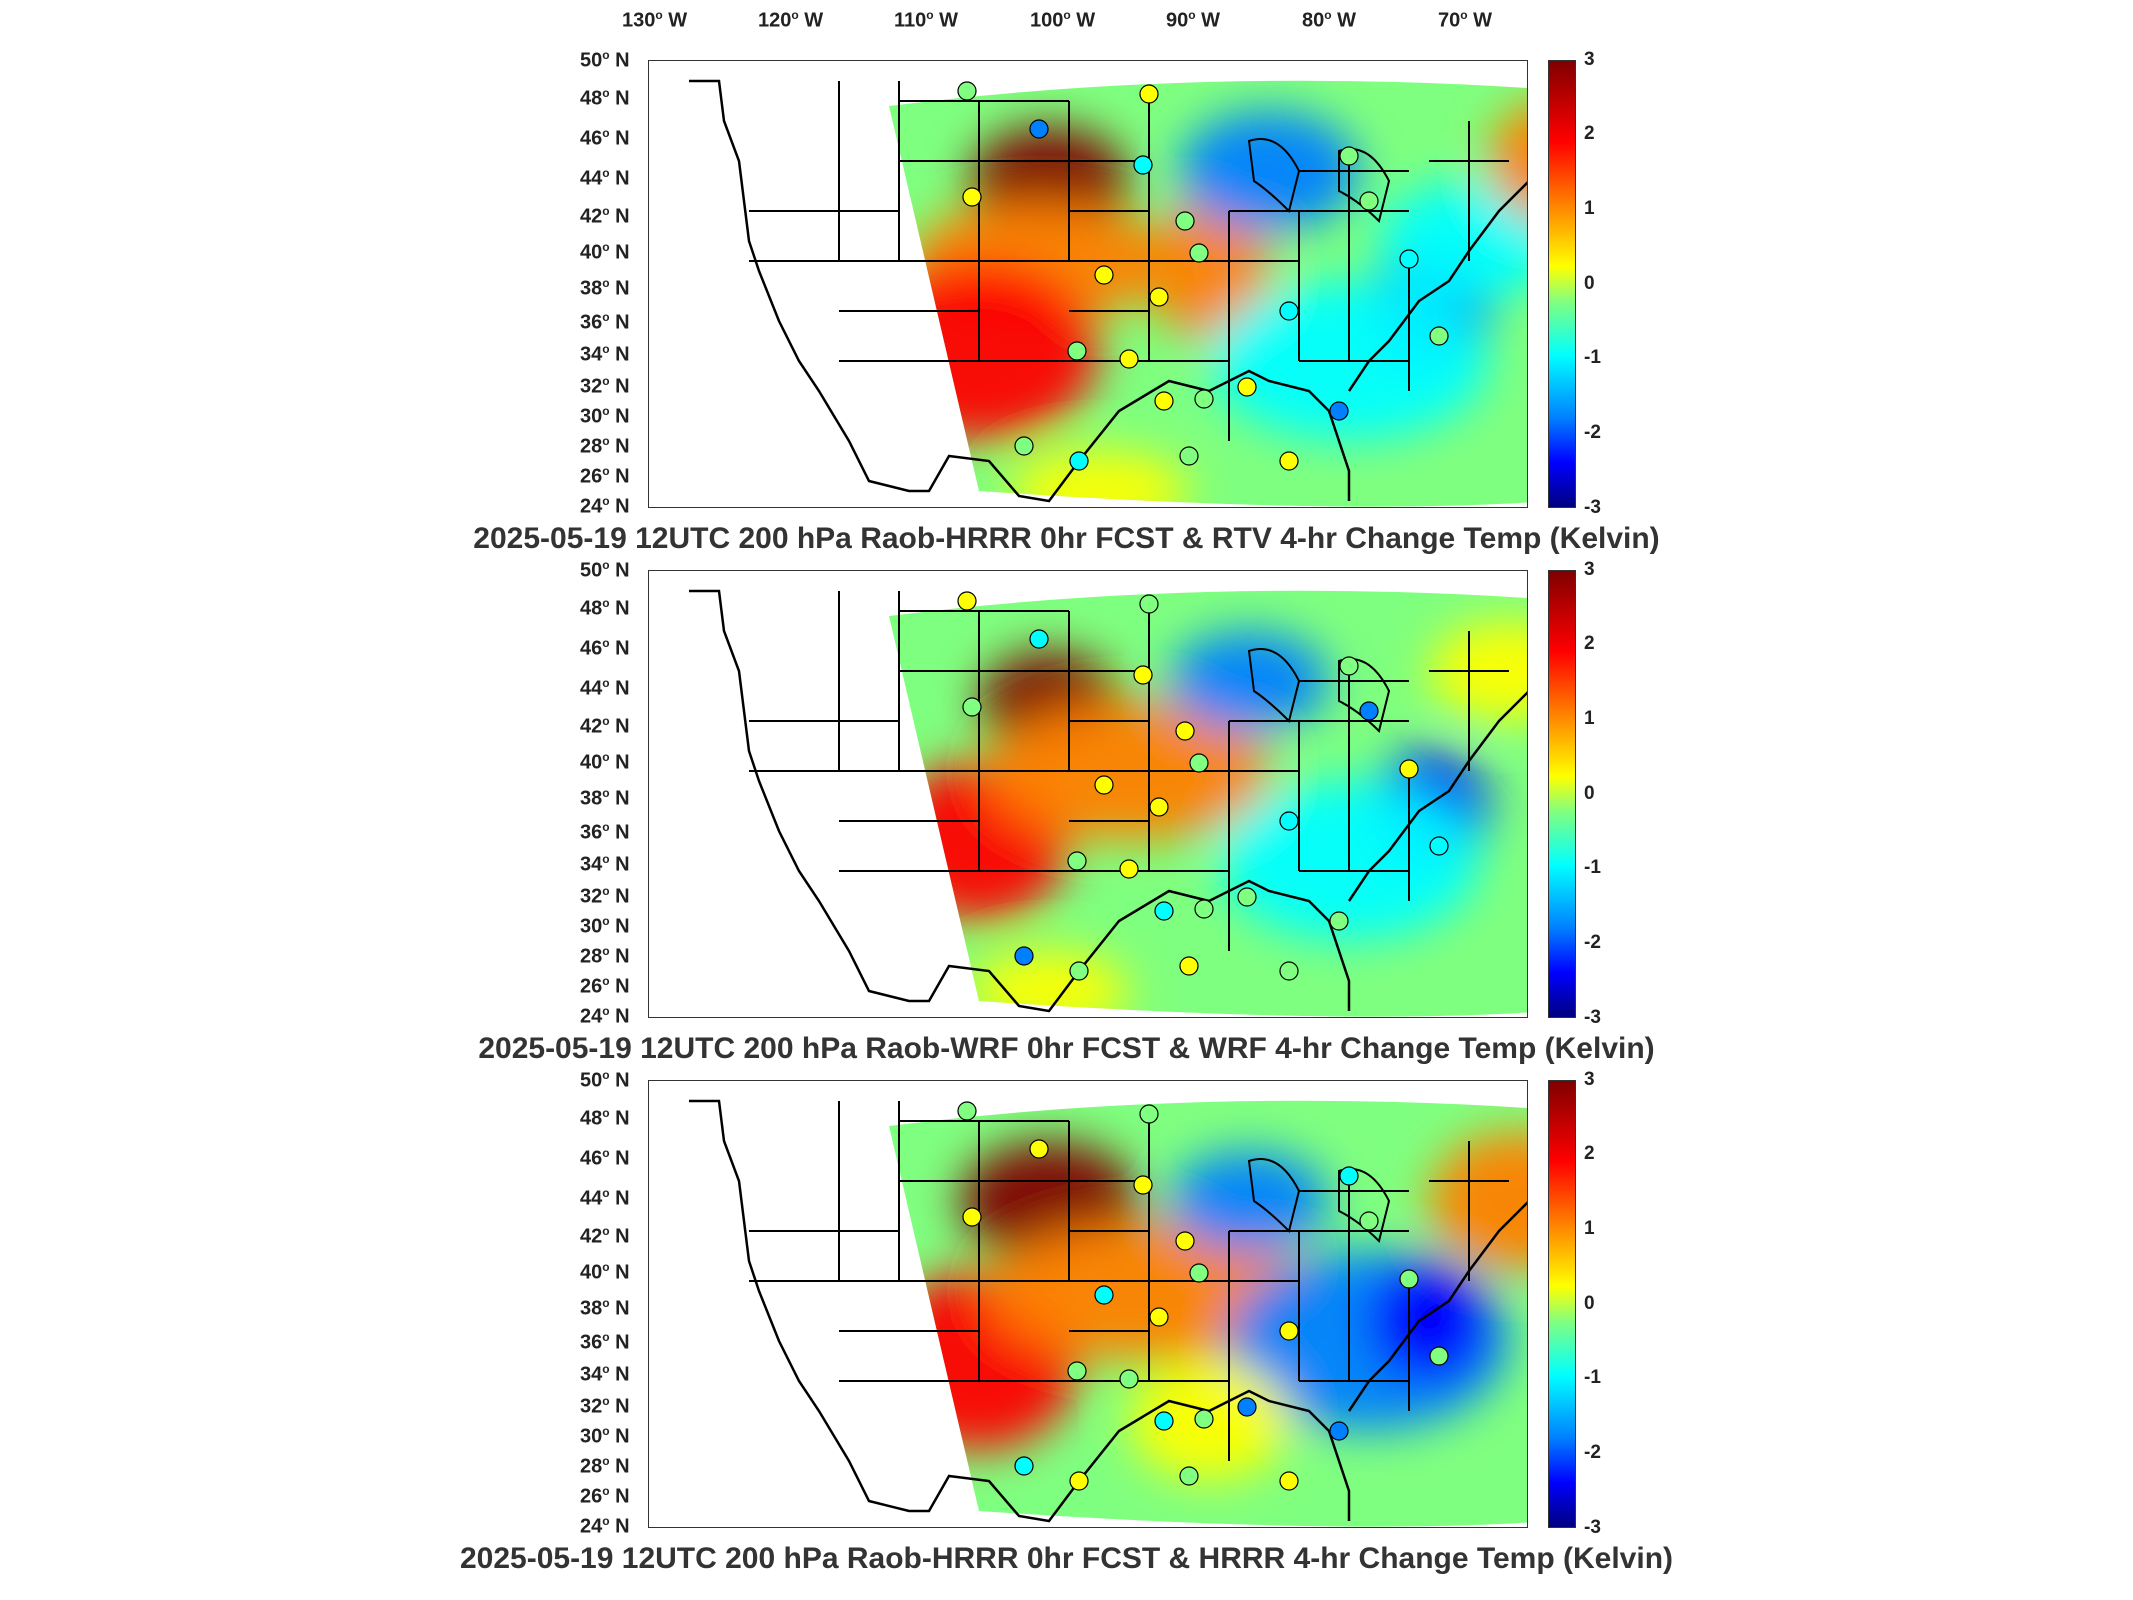 Image resolution: width=2133 pixels, height=1600 pixels. Describe the element at coordinates (1211, 20) in the screenshot. I see `longitude-suffix: W` at that location.